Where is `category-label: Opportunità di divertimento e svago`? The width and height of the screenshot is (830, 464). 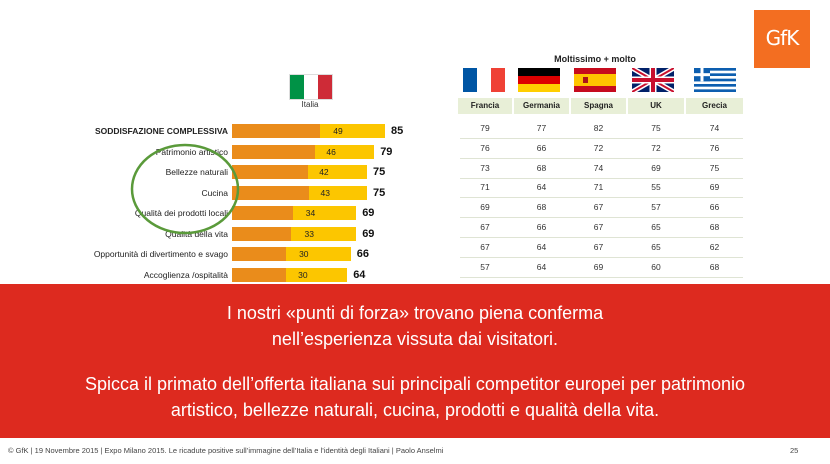
category-label: Opportunità di divertimento e svago is located at coordinates (160, 254).